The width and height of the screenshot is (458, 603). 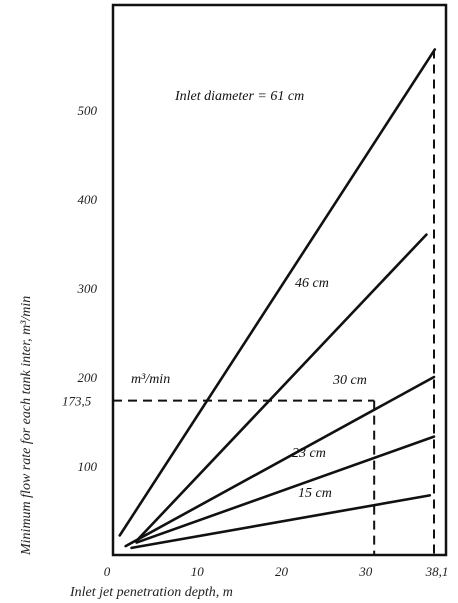 What do you see at coordinates (282, 571) in the screenshot?
I see `x-tick-label: 20` at bounding box center [282, 571].